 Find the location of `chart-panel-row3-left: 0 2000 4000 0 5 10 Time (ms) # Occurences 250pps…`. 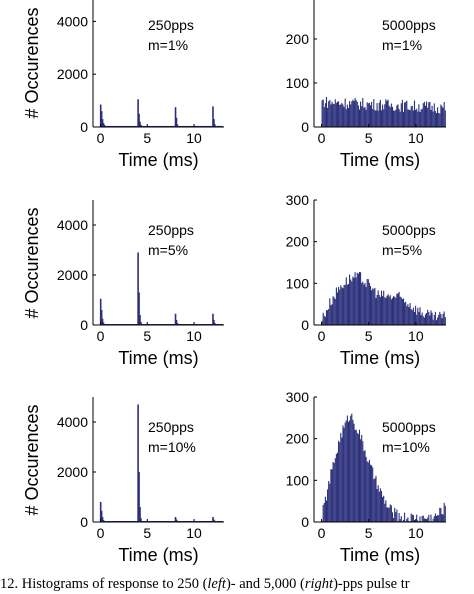

chart-panel-row3-left: 0 2000 4000 0 5 10 Time (ms) # Occurences 250pps… is located at coordinates (123, 481).